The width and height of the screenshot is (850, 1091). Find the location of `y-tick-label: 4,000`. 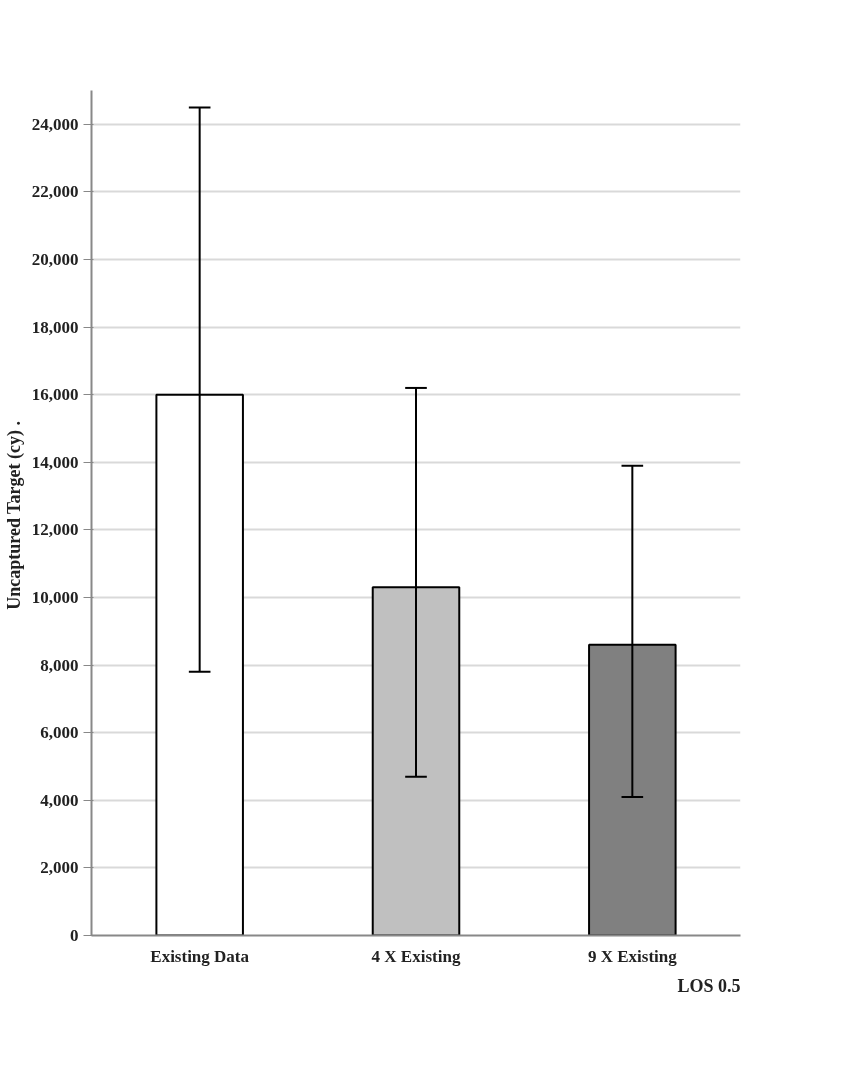

y-tick-label: 4,000 is located at coordinates (59, 800).